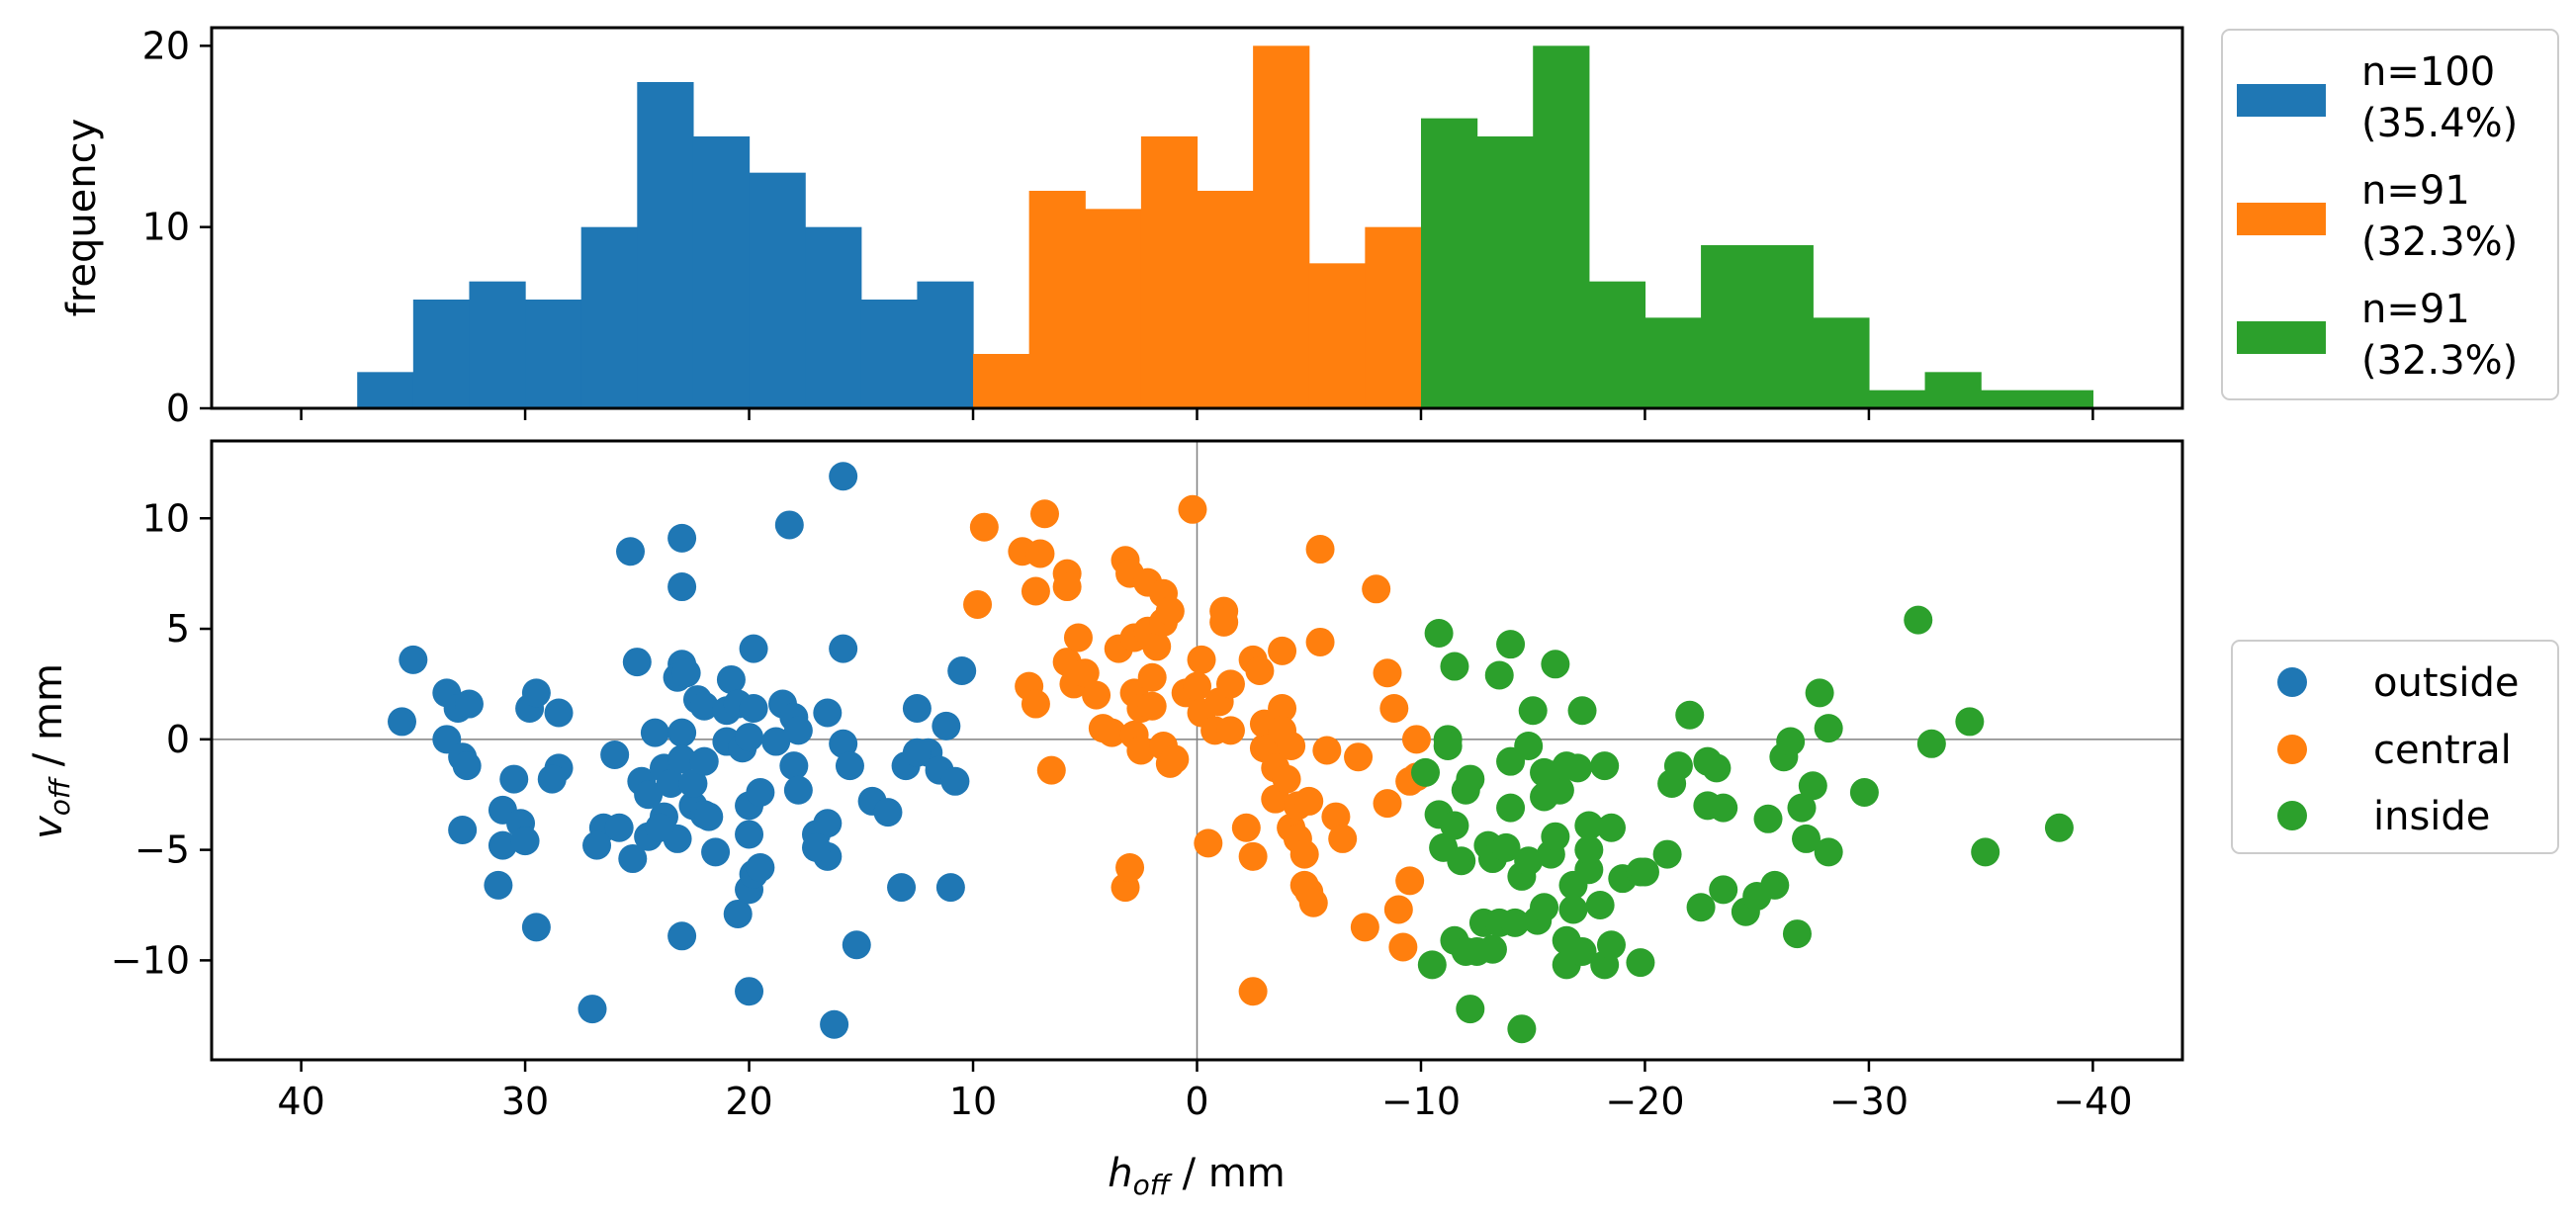 The height and width of the screenshot is (1219, 2576). What do you see at coordinates (1421, 1101) in the screenshot?
I see `scatter-xtick-label: −10` at bounding box center [1421, 1101].